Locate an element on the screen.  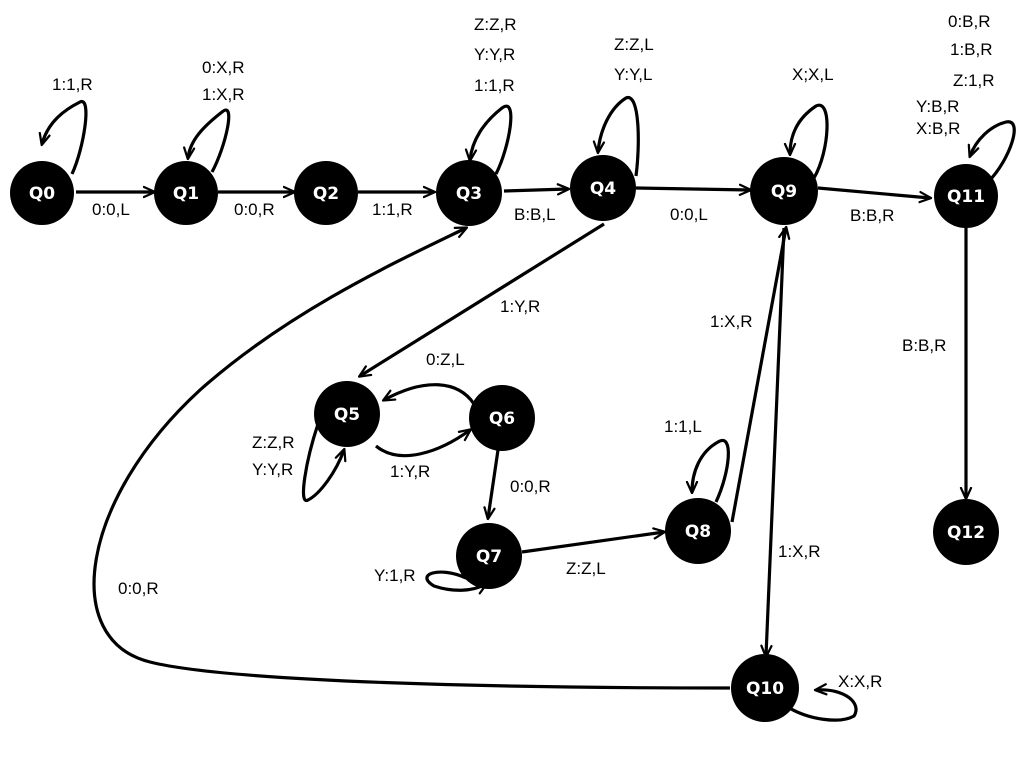
state-q2-label: Q2 is located at coordinates (326, 194).